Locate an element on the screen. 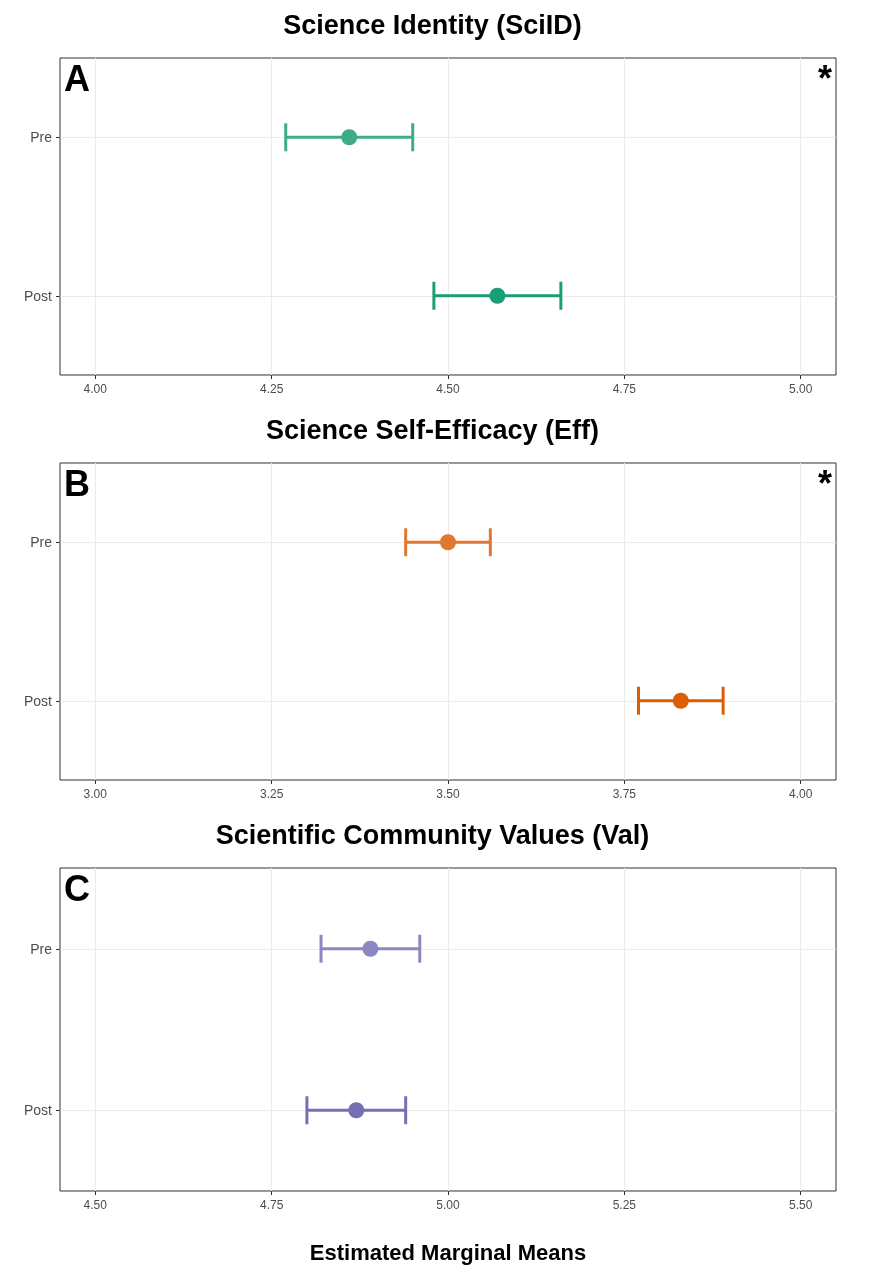  x-tick-label: 4.25 is located at coordinates (271, 389).